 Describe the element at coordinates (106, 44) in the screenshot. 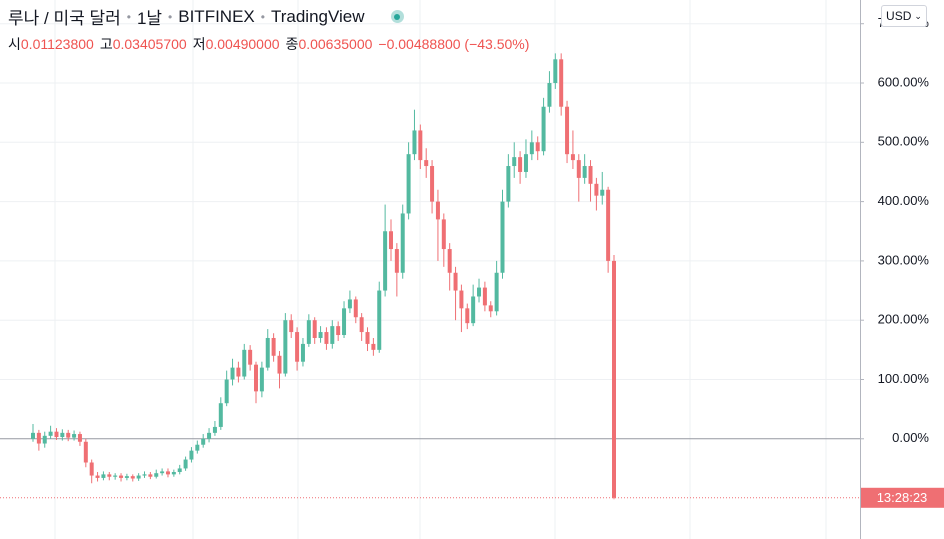

I see `high-label: 고` at that location.